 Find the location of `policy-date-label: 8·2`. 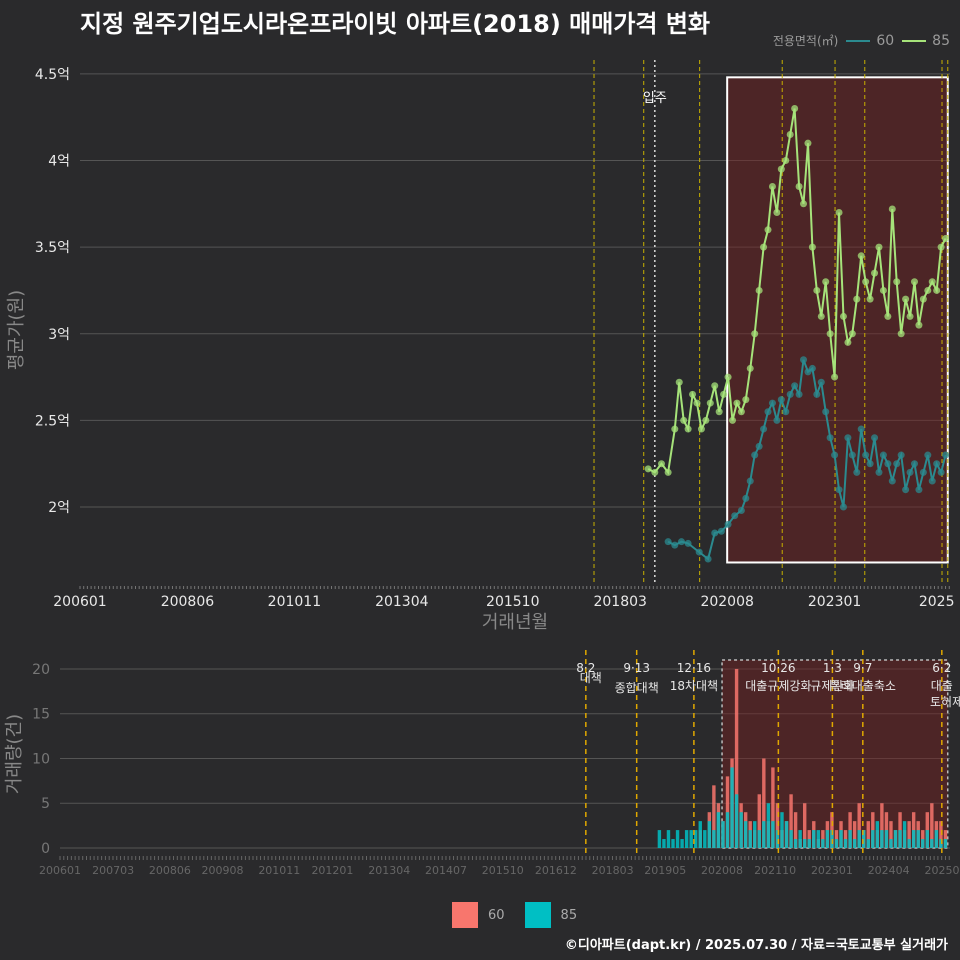

policy-date-label: 8·2 is located at coordinates (585, 668).